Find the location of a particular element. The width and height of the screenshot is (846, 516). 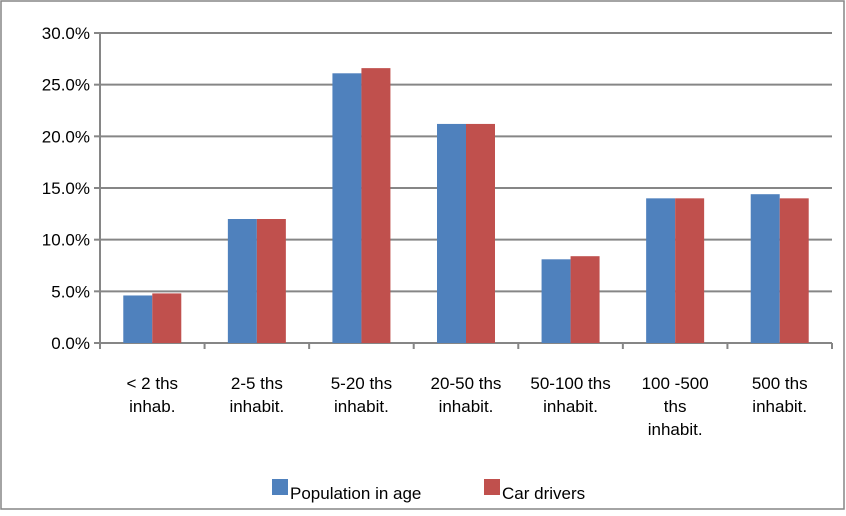

y-tick-label: 15.0% is located at coordinates (66, 188).